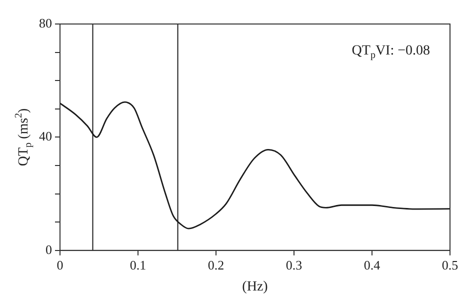  Describe the element at coordinates (45, 22) in the screenshot. I see `y-tick-label: 80` at that location.